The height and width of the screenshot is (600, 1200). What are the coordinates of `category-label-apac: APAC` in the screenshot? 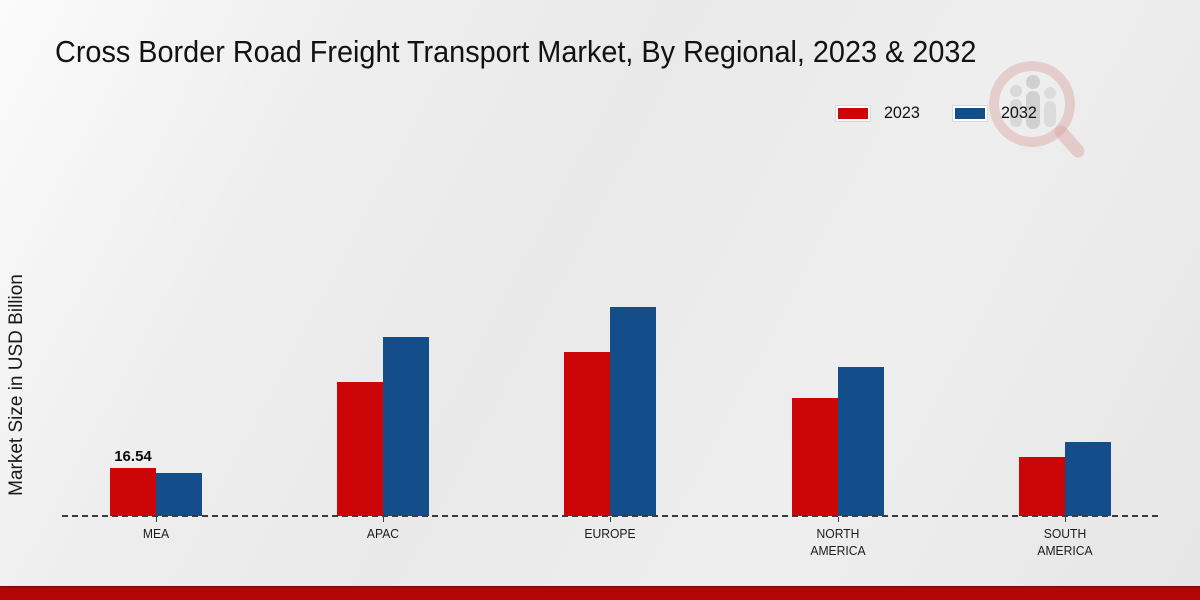 It's located at (383, 534).